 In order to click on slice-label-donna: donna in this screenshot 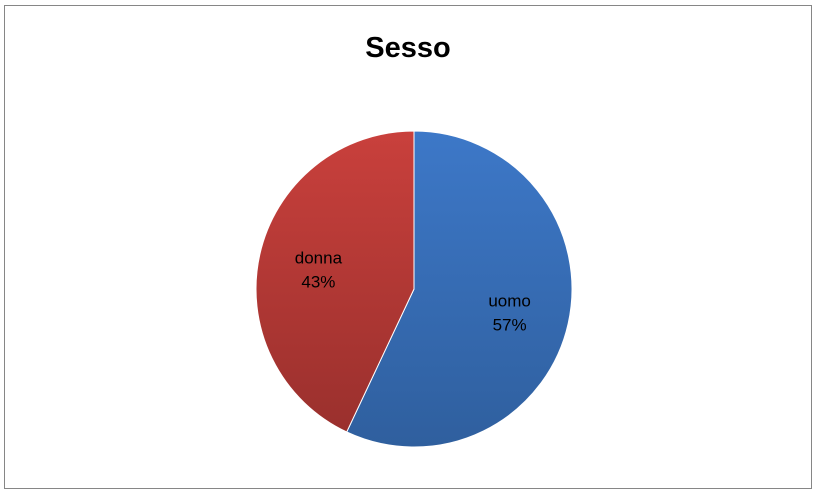, I will do `click(319, 258)`.